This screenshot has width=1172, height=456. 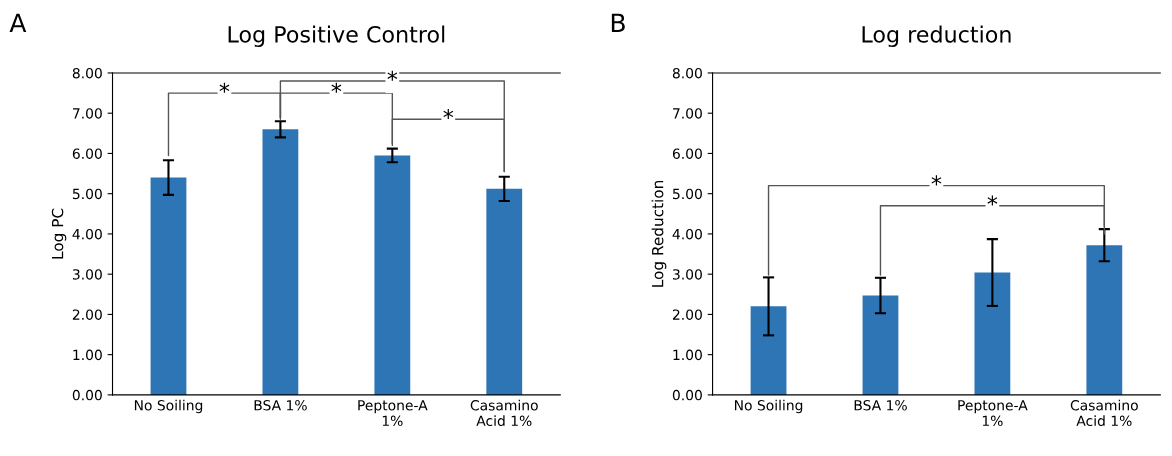 I want to click on text: A, so click(x=18, y=22).